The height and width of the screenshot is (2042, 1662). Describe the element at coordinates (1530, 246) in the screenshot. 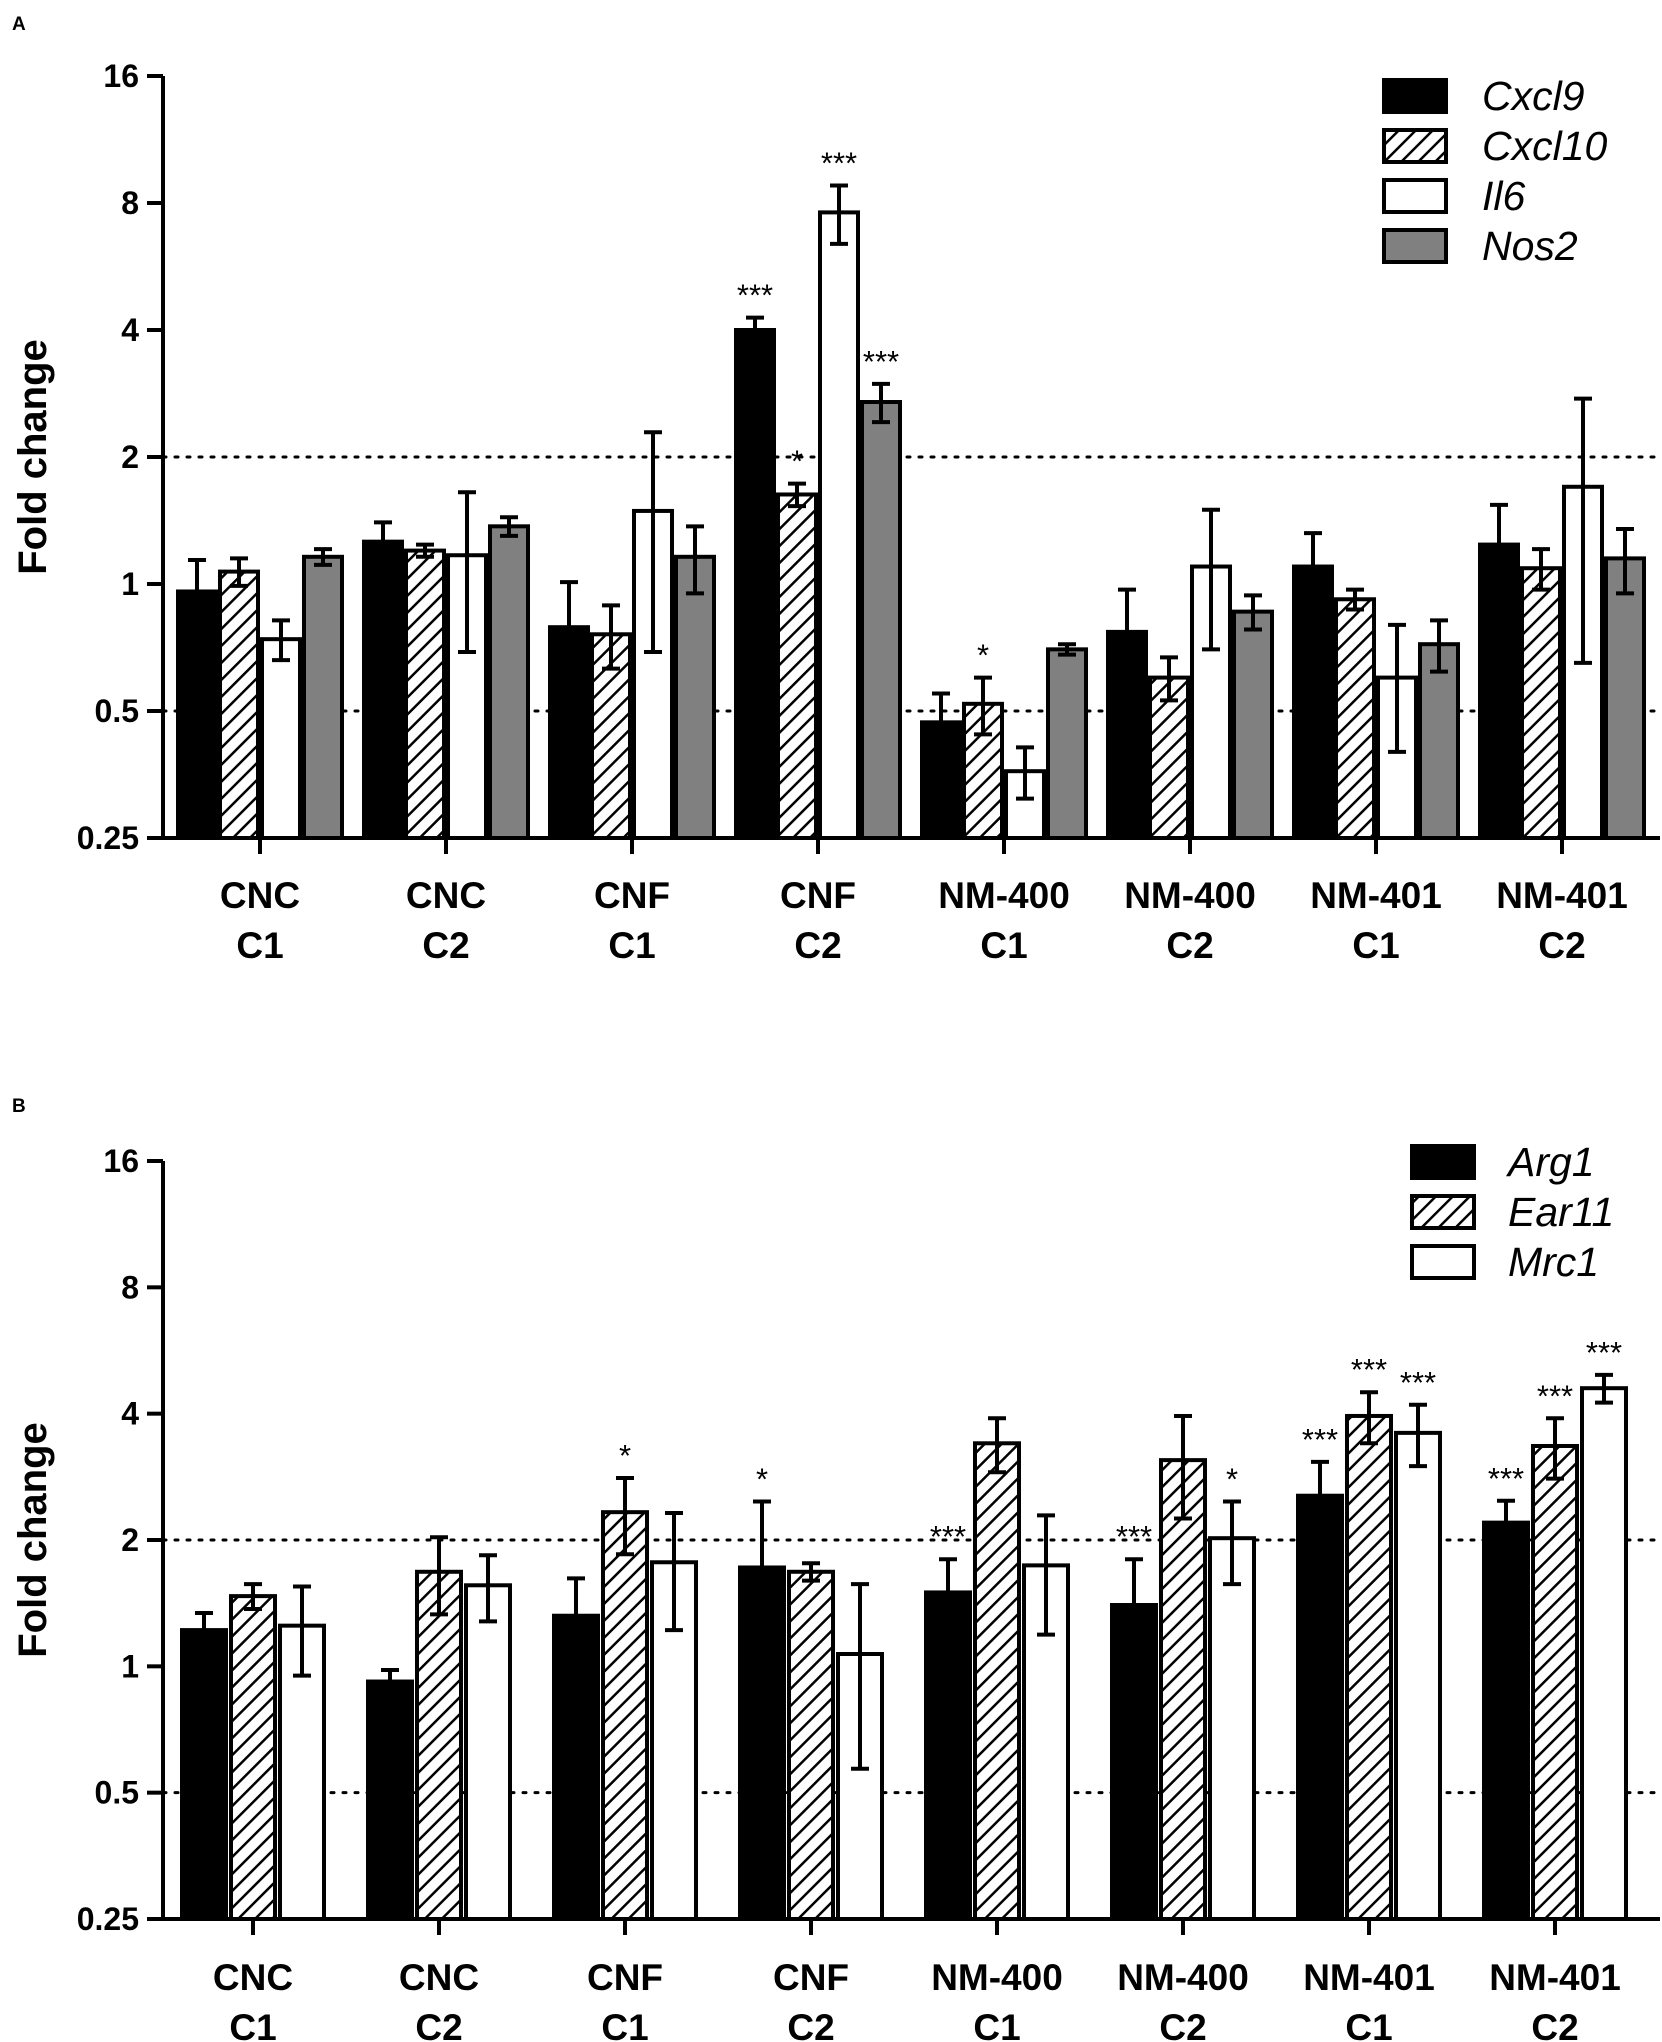

I see `legend-label-nos2: Nos2` at that location.